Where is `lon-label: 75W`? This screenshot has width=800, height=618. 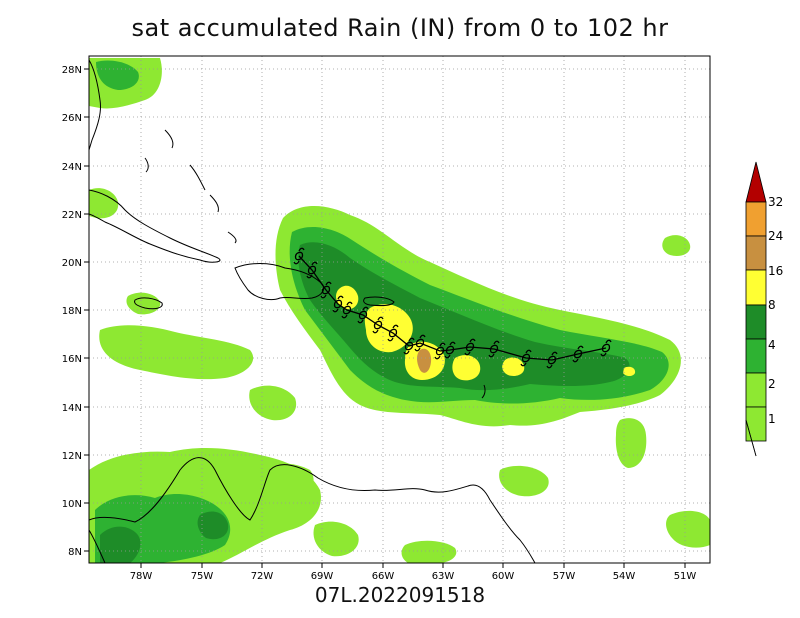
lon-label: 75W is located at coordinates (202, 576).